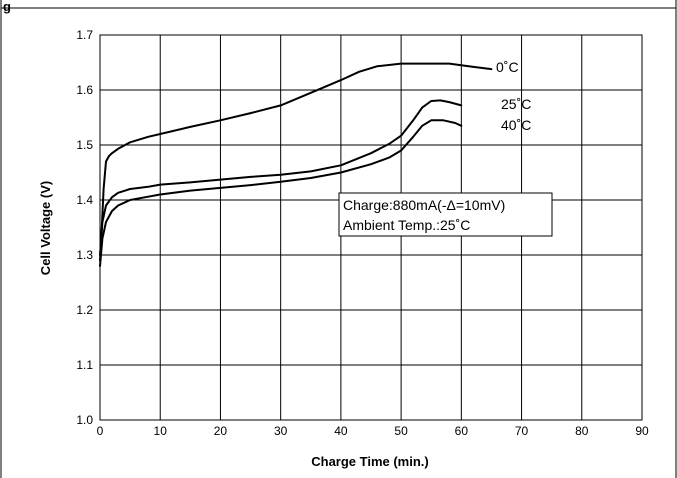 The height and width of the screenshot is (478, 677). Describe the element at coordinates (161, 431) in the screenshot. I see `x-tick-label: 10` at that location.